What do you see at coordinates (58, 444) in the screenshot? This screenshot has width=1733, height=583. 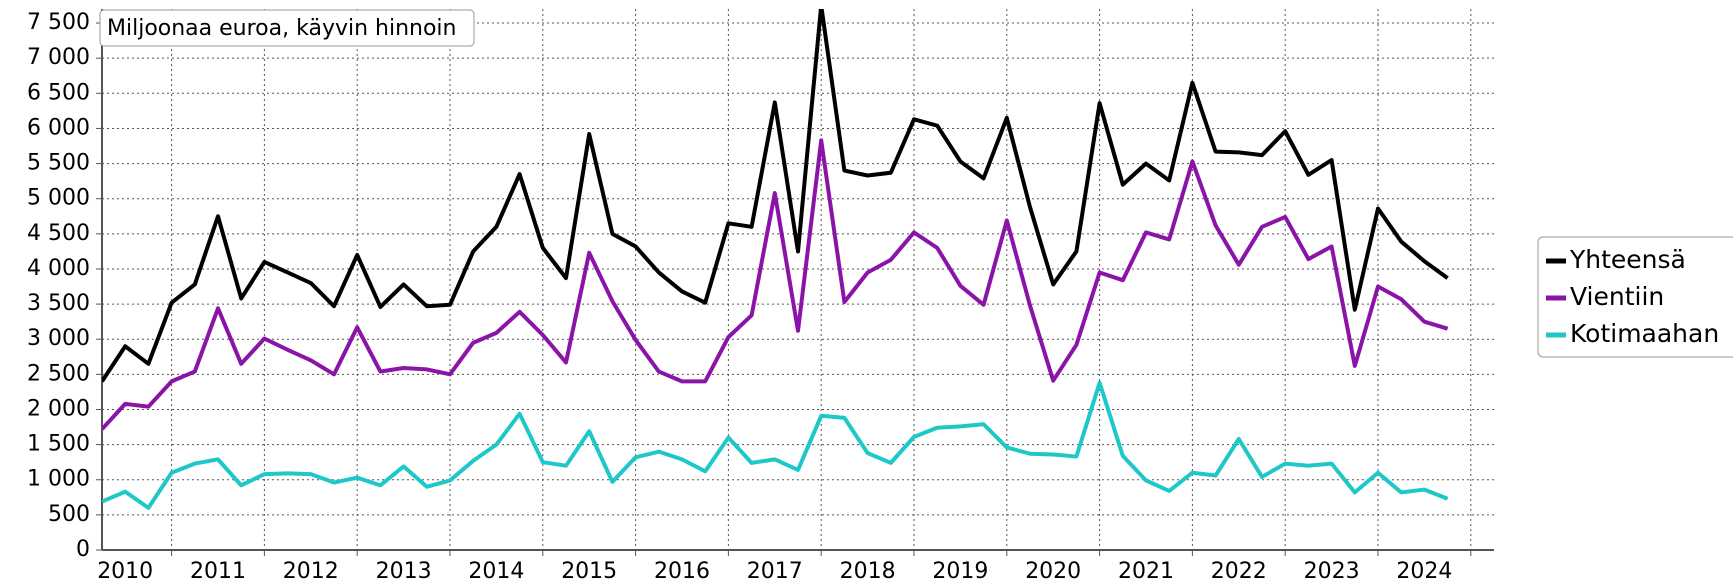 I see `y-tick-label: 1 500` at bounding box center [58, 444].